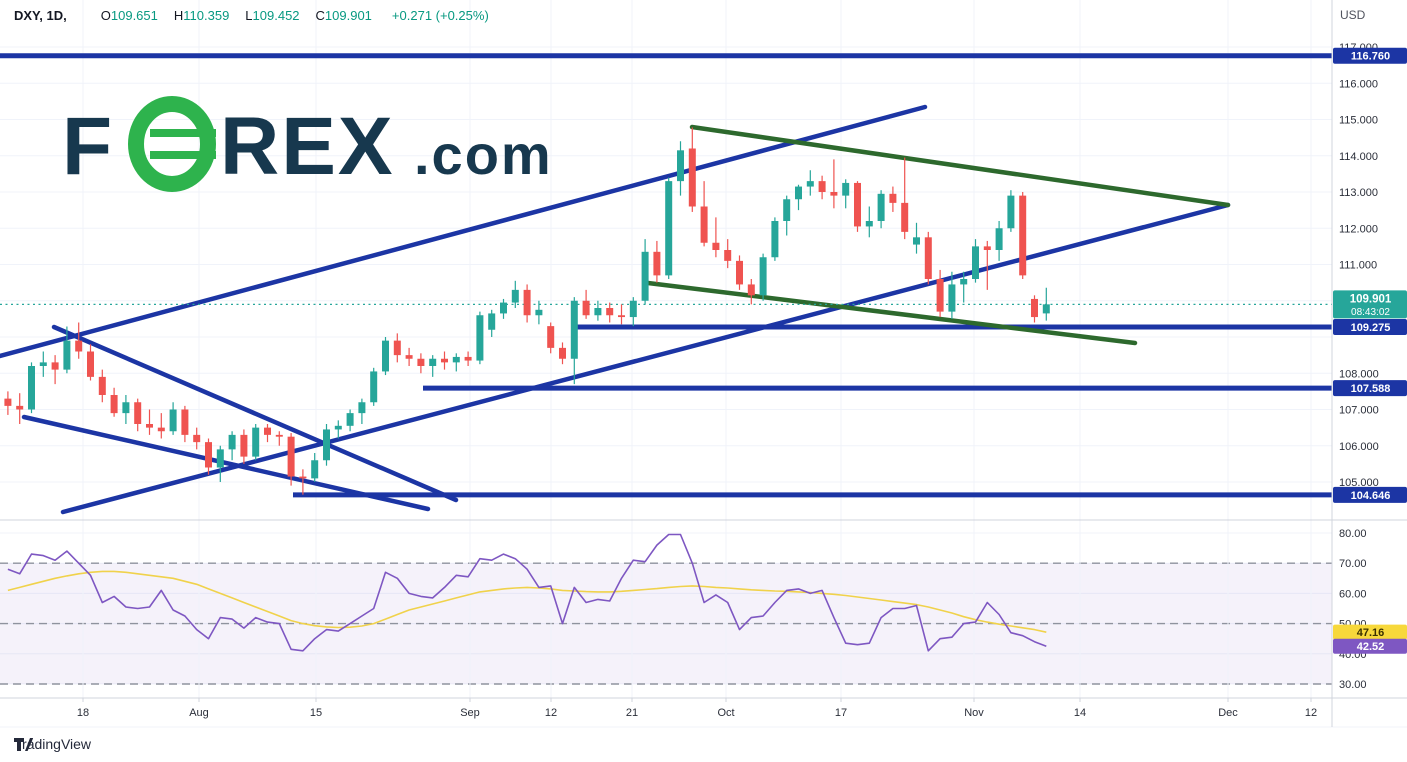  I want to click on current-price-badge, so click(1370, 304).